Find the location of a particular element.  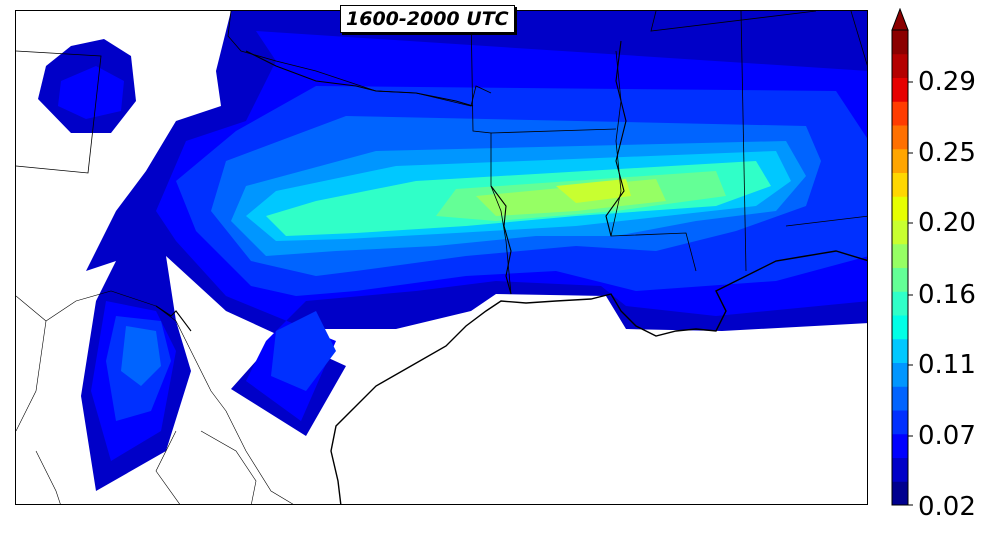

colorbar-tick-label: 0.16 is located at coordinates (947, 295).